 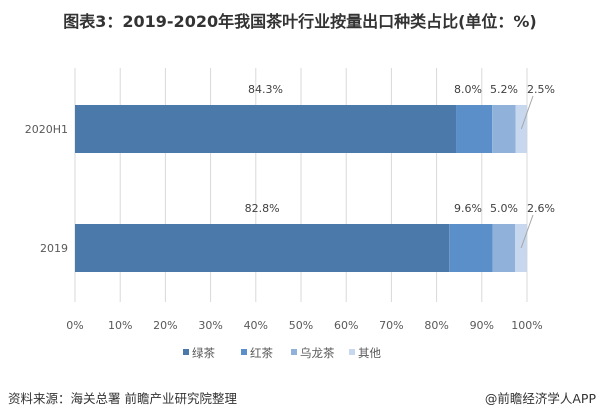 What do you see at coordinates (317, 353) in the screenshot?
I see `legend-label: 乌龙茶` at bounding box center [317, 353].